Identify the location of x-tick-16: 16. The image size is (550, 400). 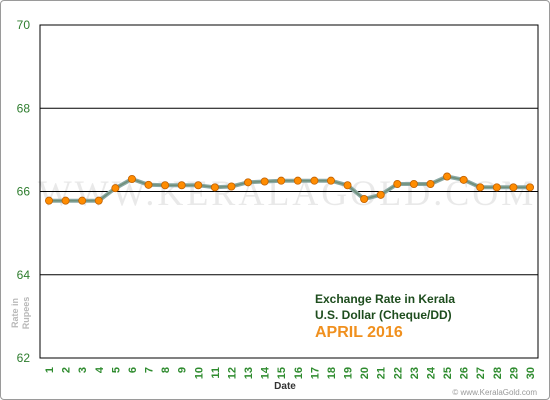
(299, 373).